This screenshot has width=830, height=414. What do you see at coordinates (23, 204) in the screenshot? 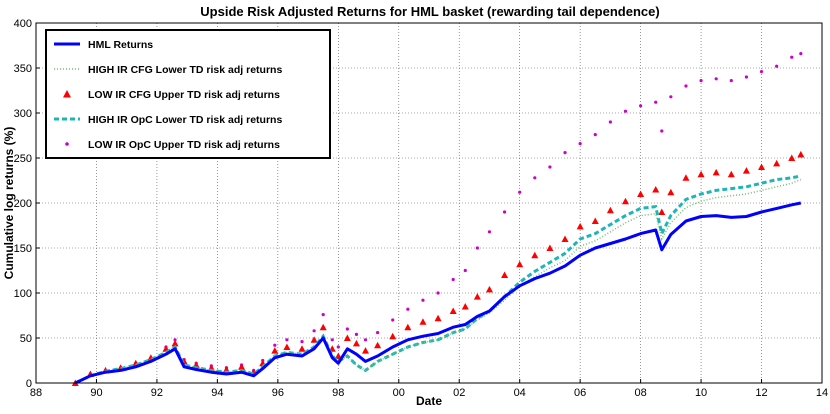
I see `y-tick-label: 200` at bounding box center [23, 204].